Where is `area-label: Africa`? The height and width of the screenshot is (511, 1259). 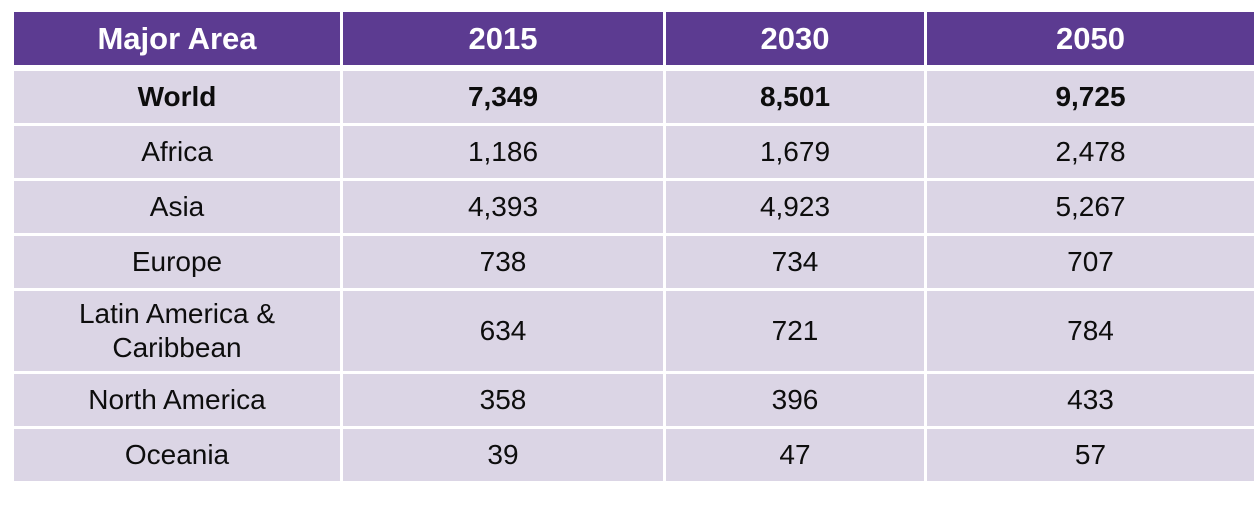 area-label: Africa is located at coordinates (177, 151).